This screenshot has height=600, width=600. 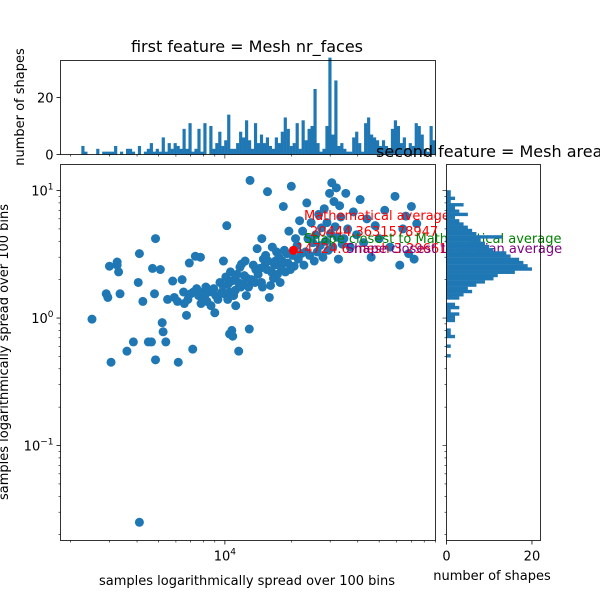 What do you see at coordinates (374, 232) in the screenshot?
I see `math-average-value: 20444.3631578947` at bounding box center [374, 232].